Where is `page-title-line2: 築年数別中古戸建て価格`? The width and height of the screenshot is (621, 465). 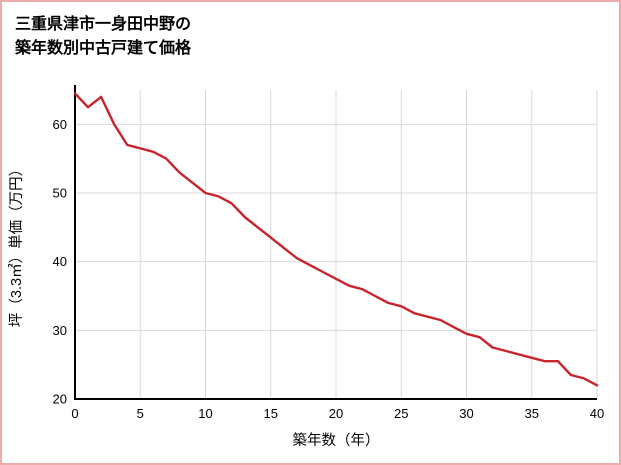
page-title-line2: 築年数別中古戸建て価格 is located at coordinates (103, 48).